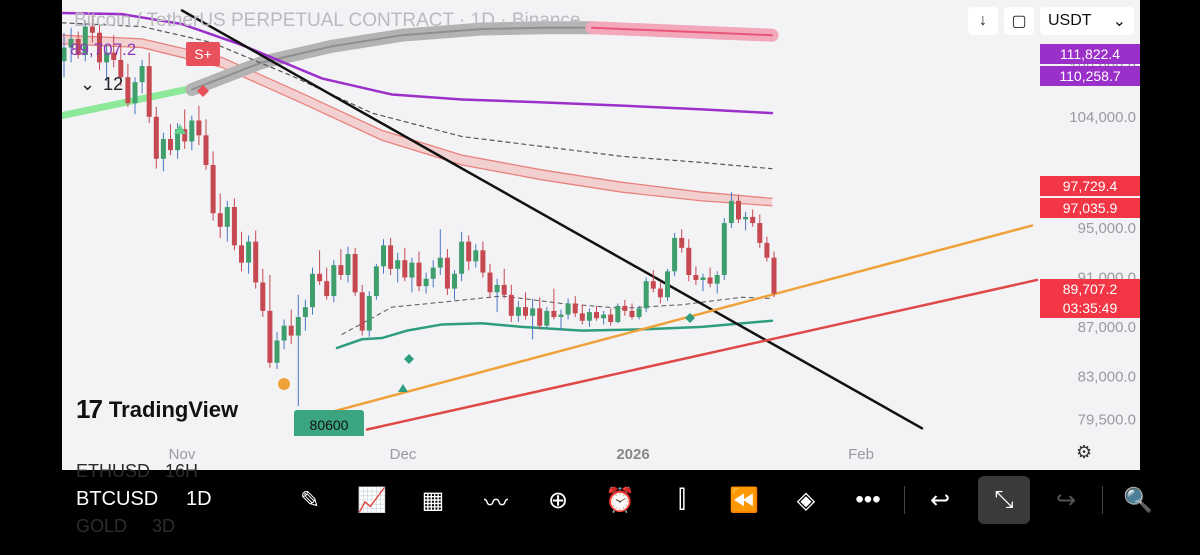 The height and width of the screenshot is (555, 1200). I want to click on indicators-icon: 📈, so click(372, 500).